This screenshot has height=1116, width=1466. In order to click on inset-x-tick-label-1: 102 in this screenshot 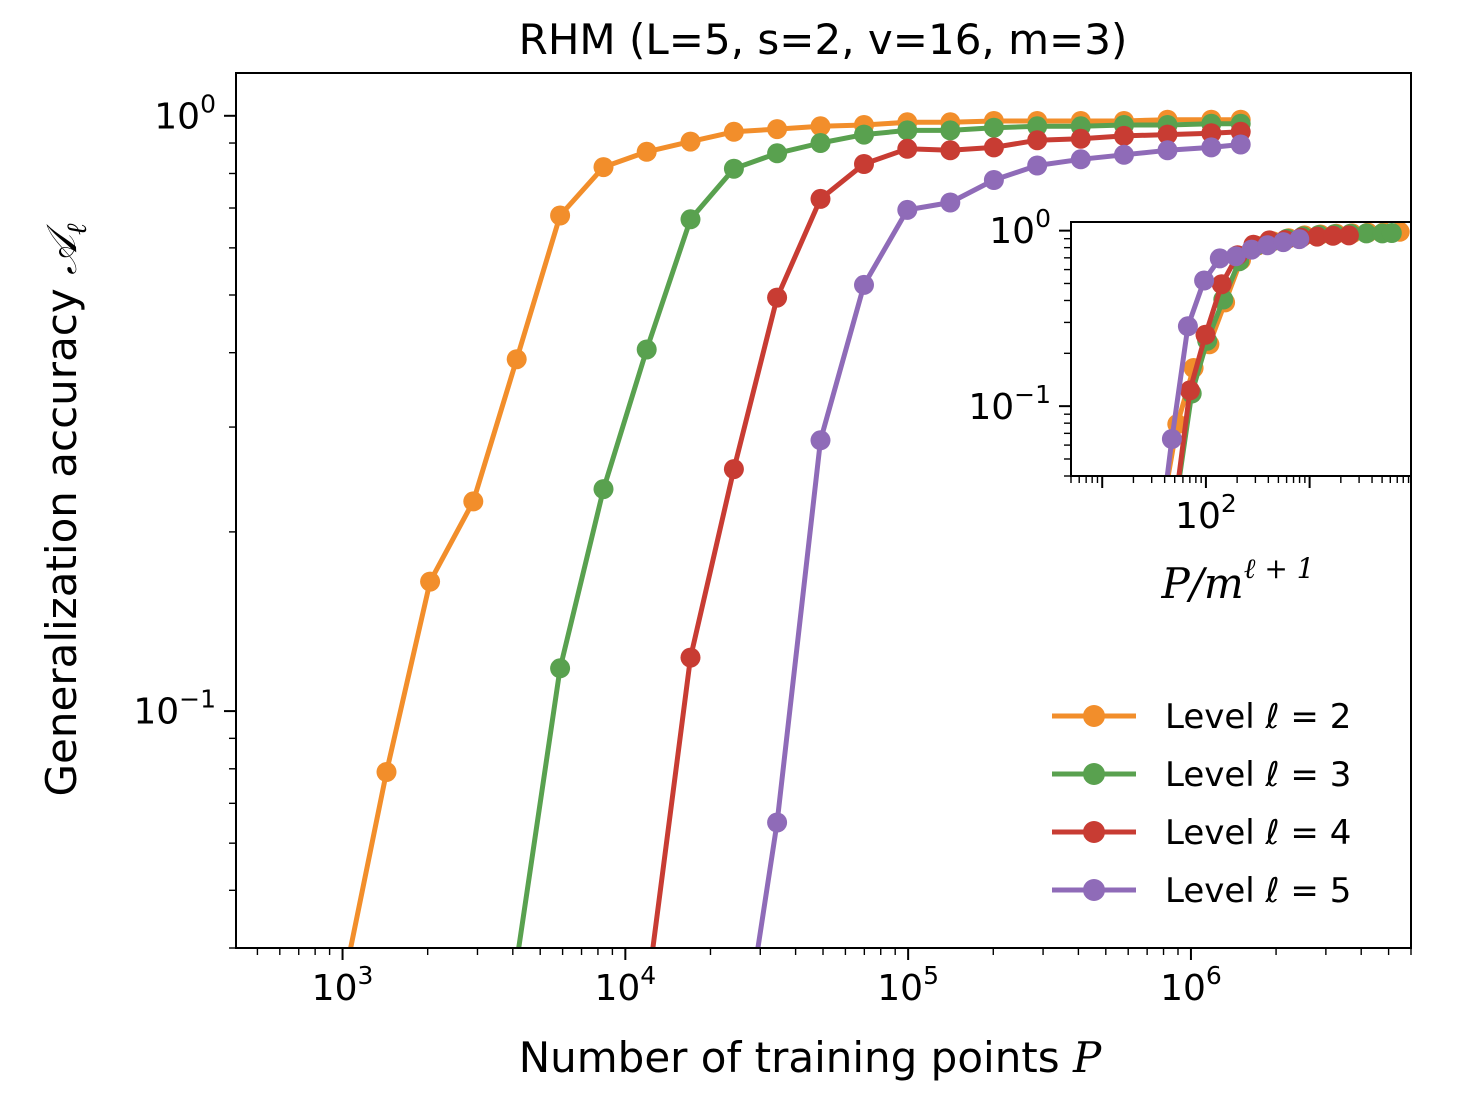, I will do `click(1206, 513)`.